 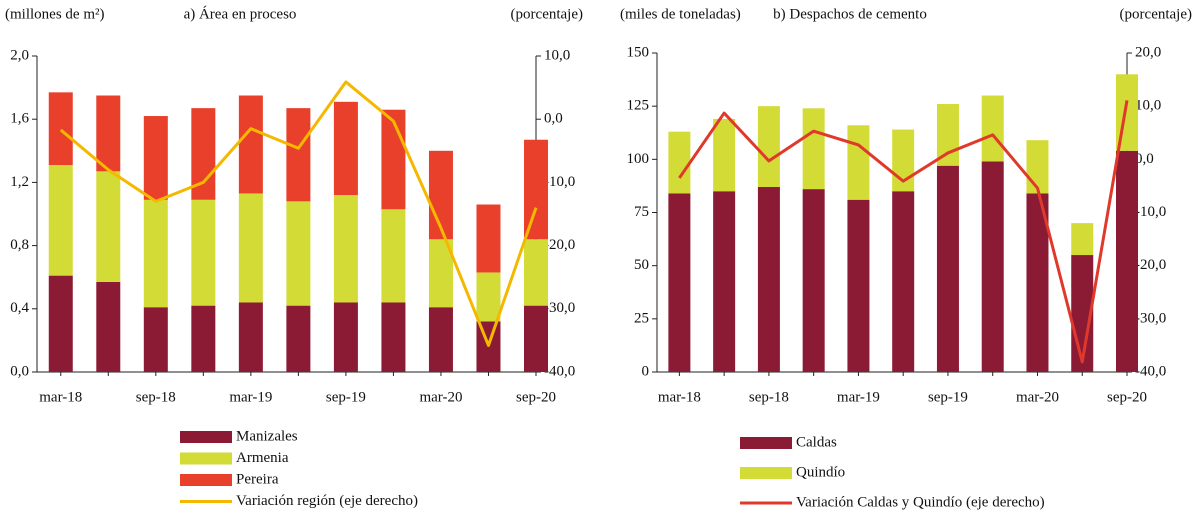 I want to click on legend-label: Manizales, so click(x=267, y=436).